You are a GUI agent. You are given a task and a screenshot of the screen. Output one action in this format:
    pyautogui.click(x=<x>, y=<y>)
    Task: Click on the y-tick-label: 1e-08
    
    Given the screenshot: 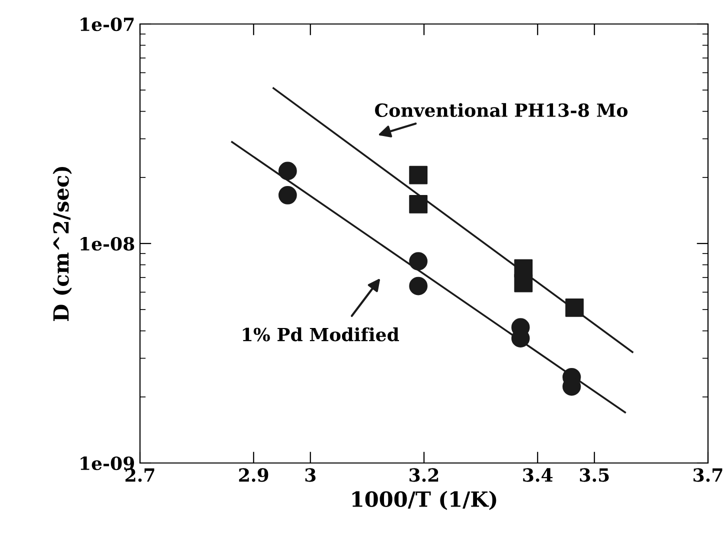 What is the action you would take?
    pyautogui.click(x=107, y=243)
    